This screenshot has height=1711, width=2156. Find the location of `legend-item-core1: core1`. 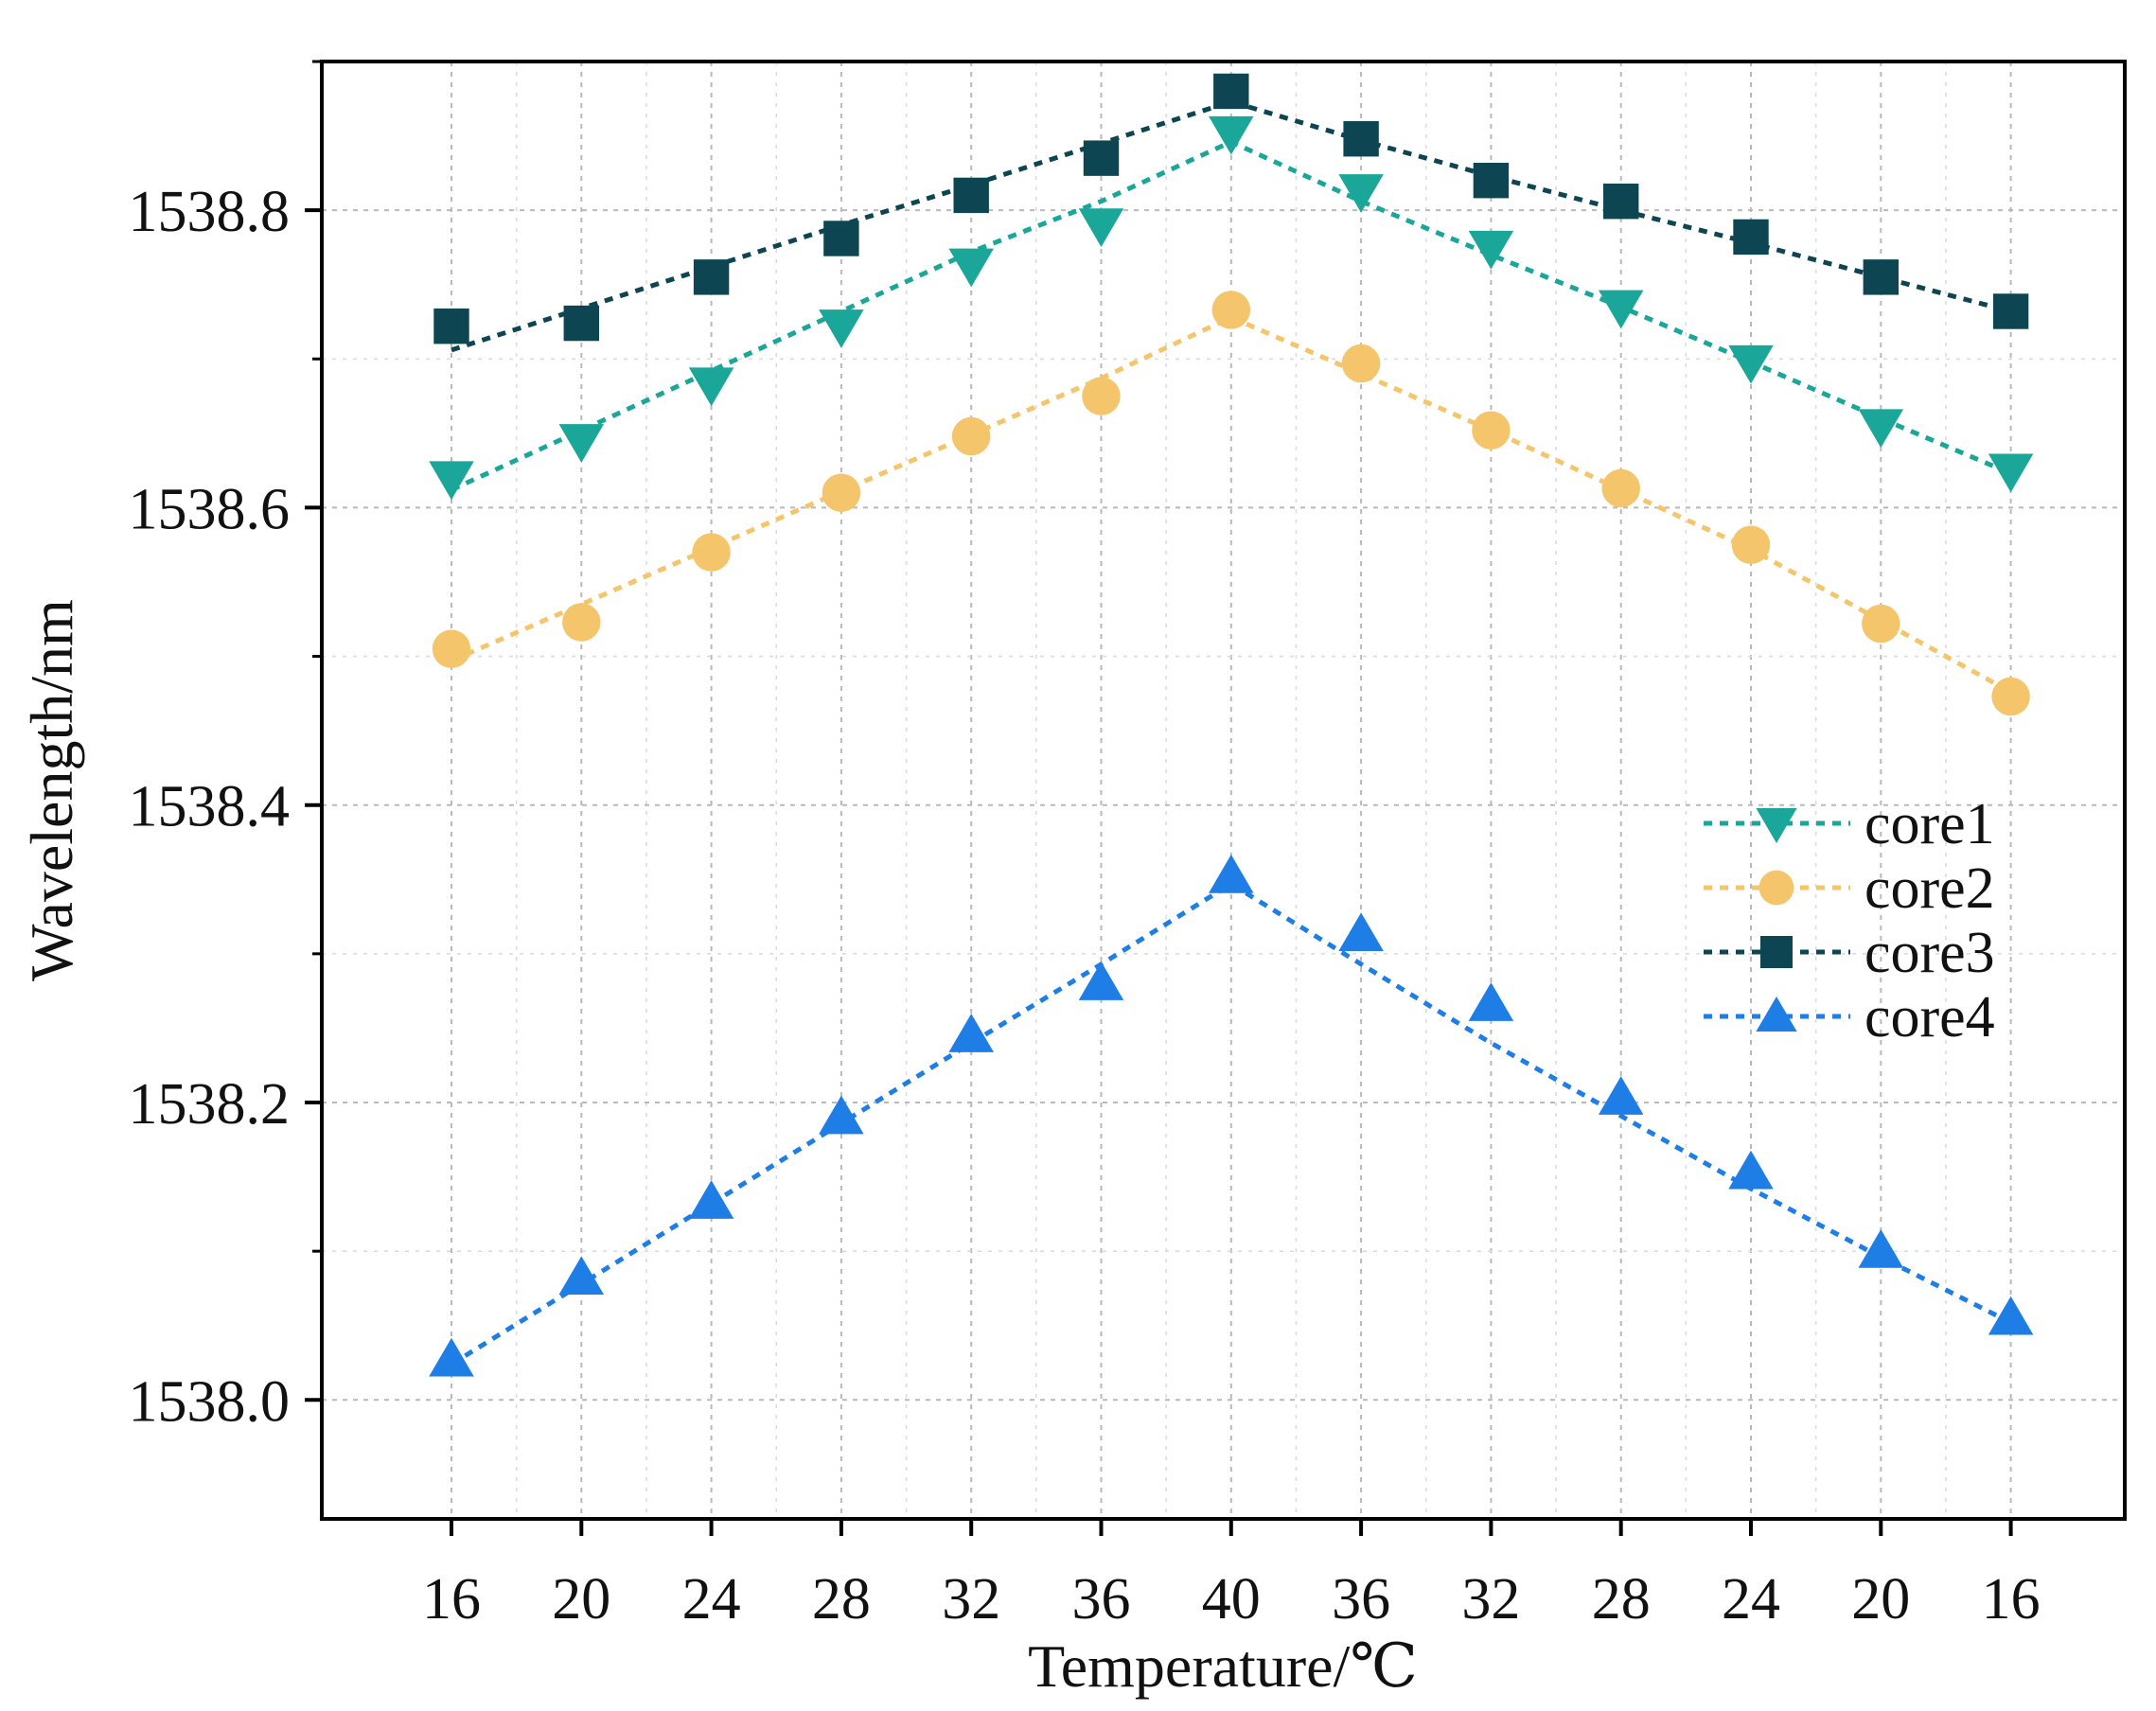

legend-item-core1: core1 is located at coordinates (1849, 824).